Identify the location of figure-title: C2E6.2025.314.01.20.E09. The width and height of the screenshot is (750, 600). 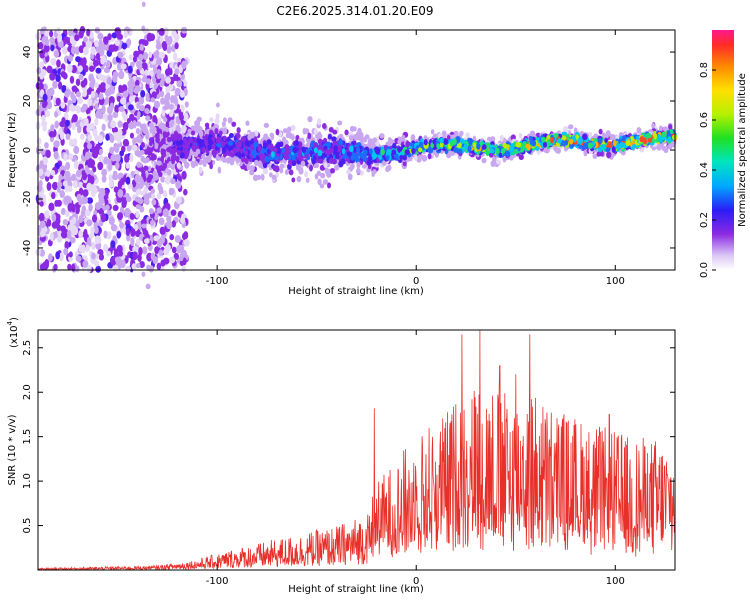
(354, 11).